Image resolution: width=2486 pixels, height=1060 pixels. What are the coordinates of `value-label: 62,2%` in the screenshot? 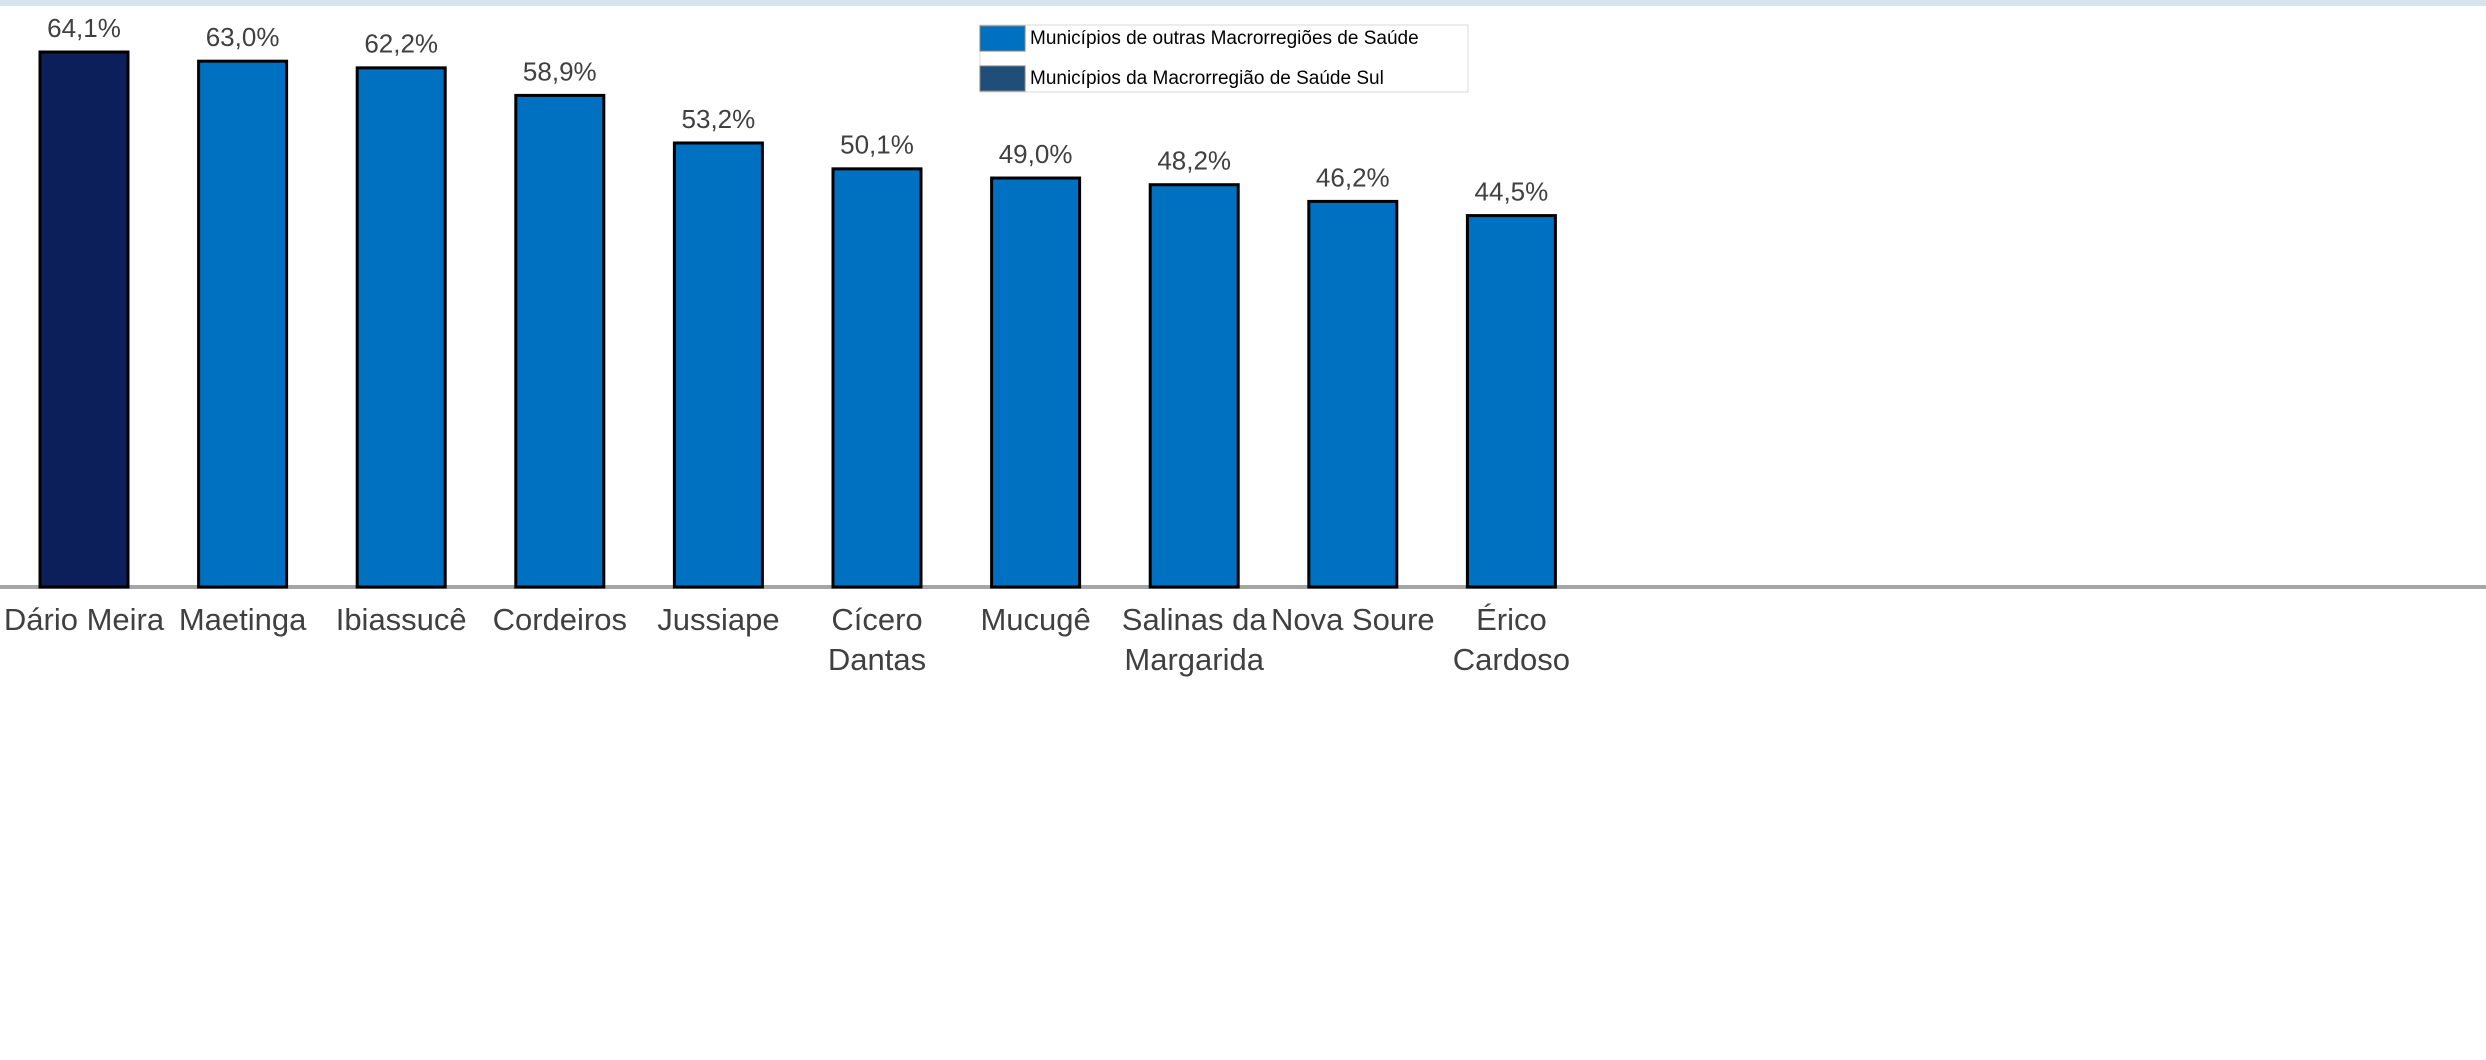 It's located at (401, 44).